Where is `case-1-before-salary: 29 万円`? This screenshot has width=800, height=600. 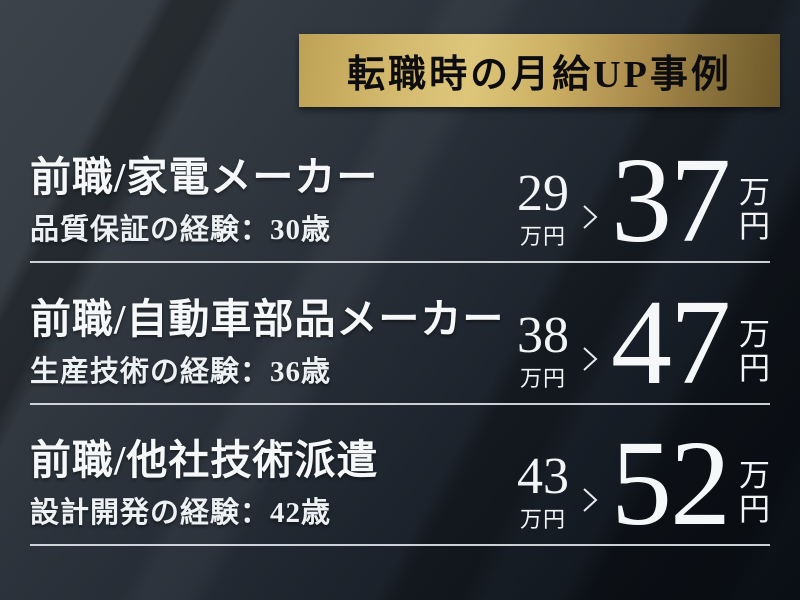
case-1-before-salary: 29 万円 is located at coordinates (543, 208).